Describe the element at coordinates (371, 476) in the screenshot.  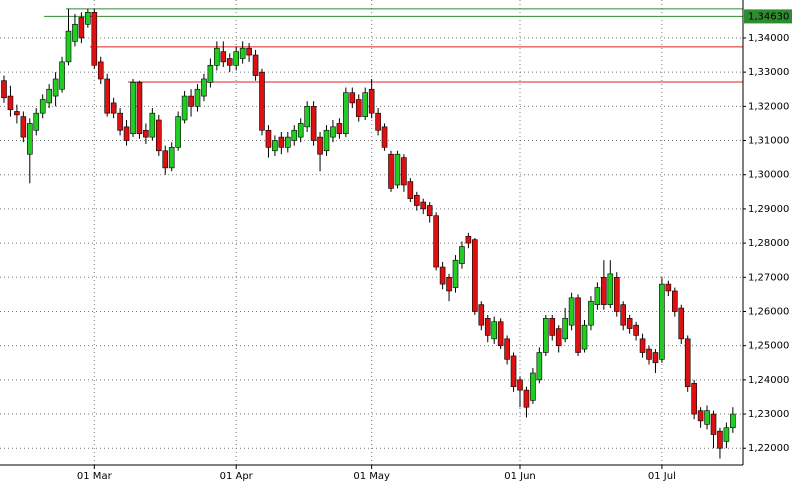
I see `x-tick-label: 01 May` at that location.